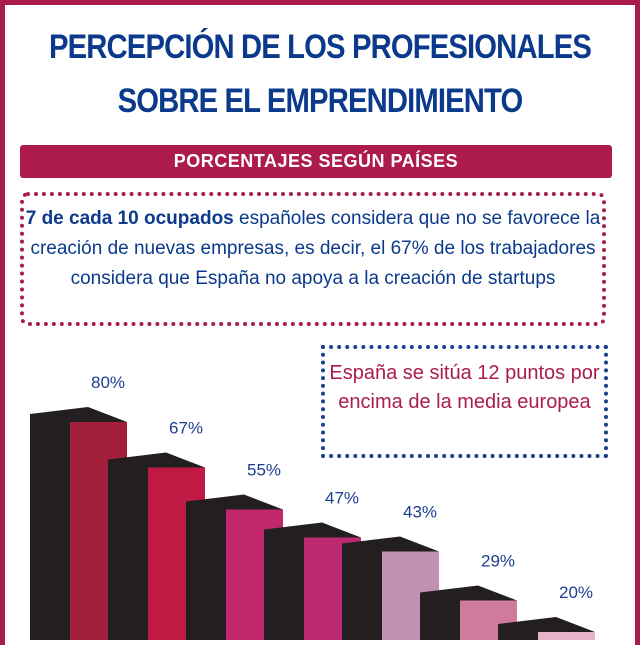  What do you see at coordinates (498, 561) in the screenshot?
I see `data-label-5: 29%` at bounding box center [498, 561].